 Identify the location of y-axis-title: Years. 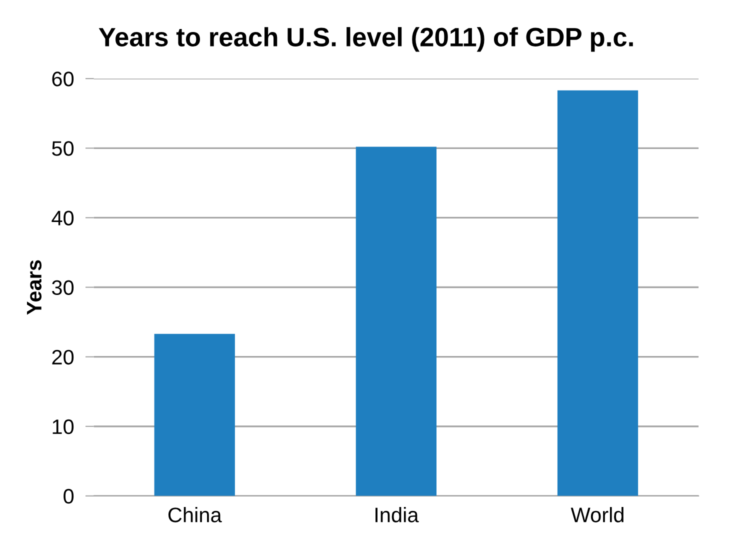
(34, 287).